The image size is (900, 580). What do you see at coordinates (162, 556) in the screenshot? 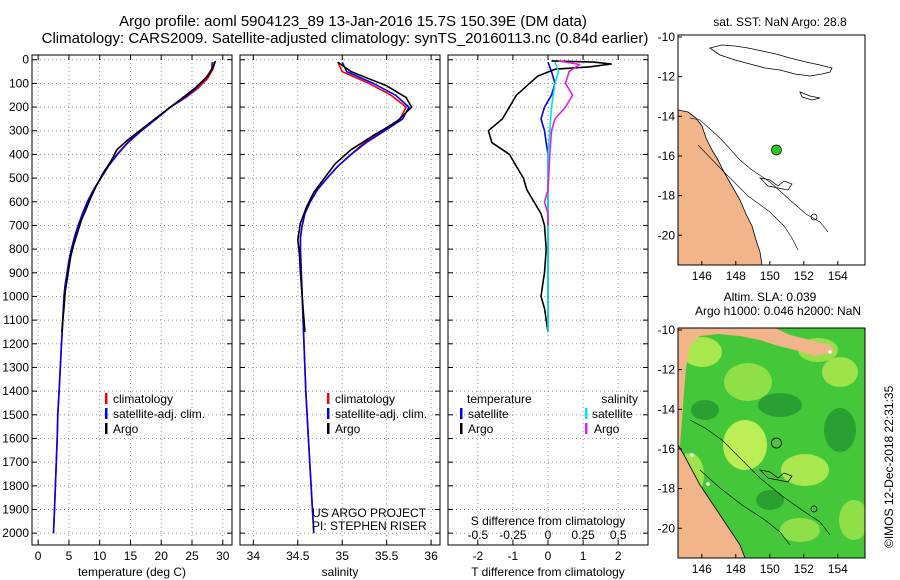
I see `x-tick-label: 20` at bounding box center [162, 556].